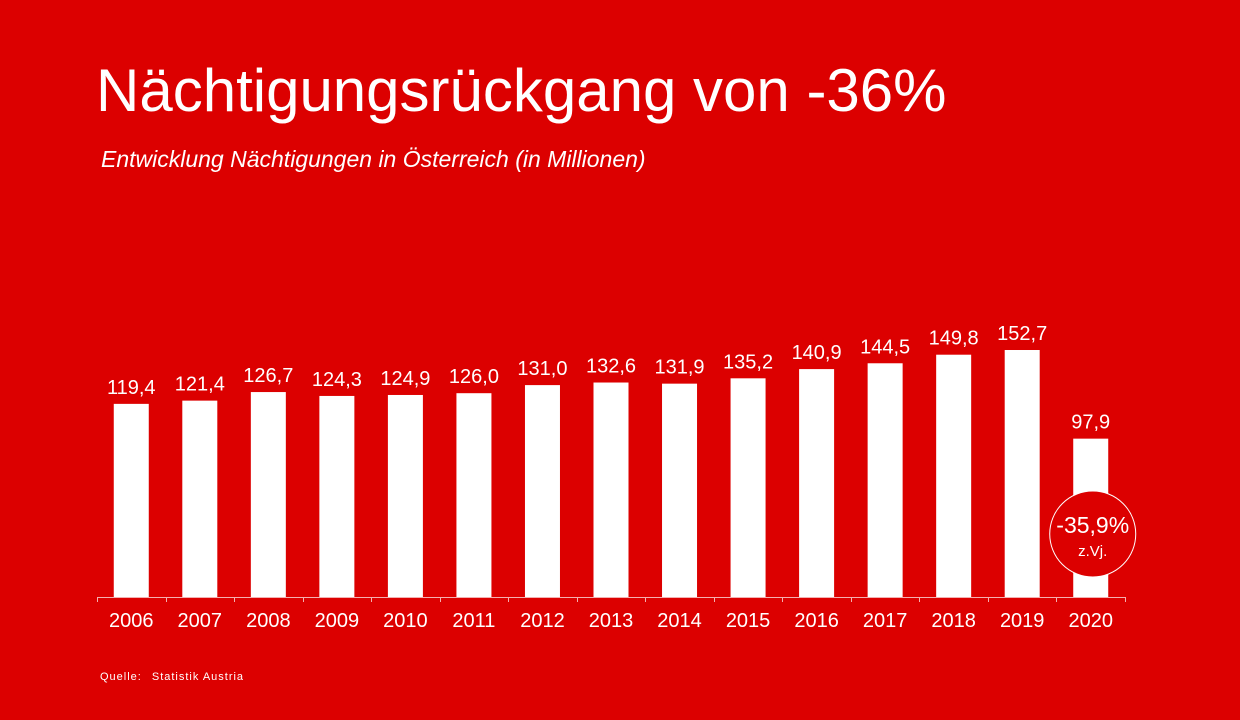  Describe the element at coordinates (200, 385) in the screenshot. I see `value-label: 121,4` at that location.